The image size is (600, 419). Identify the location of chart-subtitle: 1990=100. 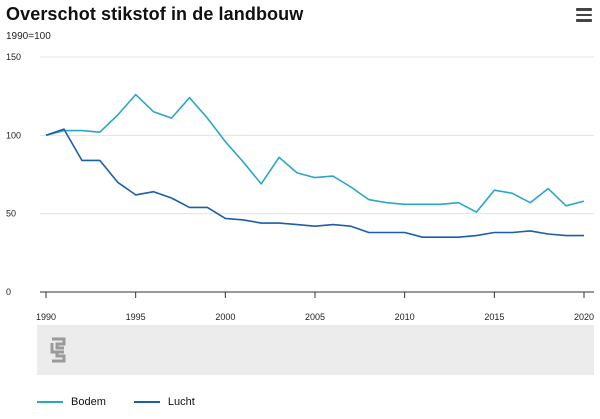
(28, 36).